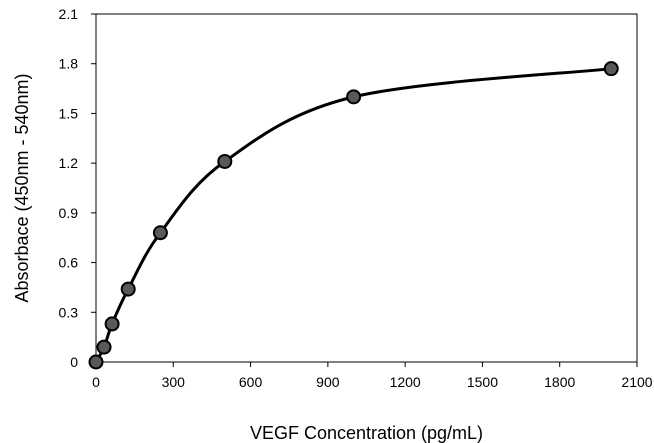  Describe the element at coordinates (559, 382) in the screenshot. I see `x-tick-label: 1800` at that location.